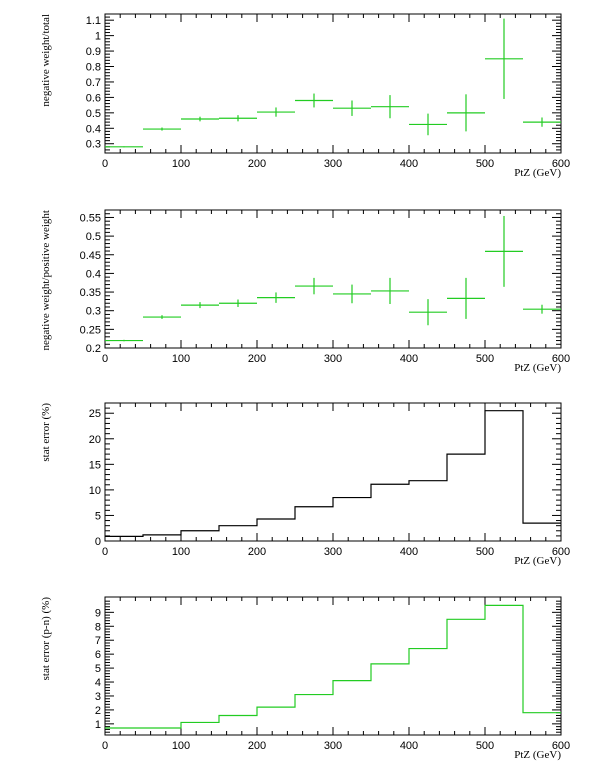 Image resolution: width=596 pixels, height=772 pixels. I want to click on y-tick-label: 0.6, so click(93, 98).